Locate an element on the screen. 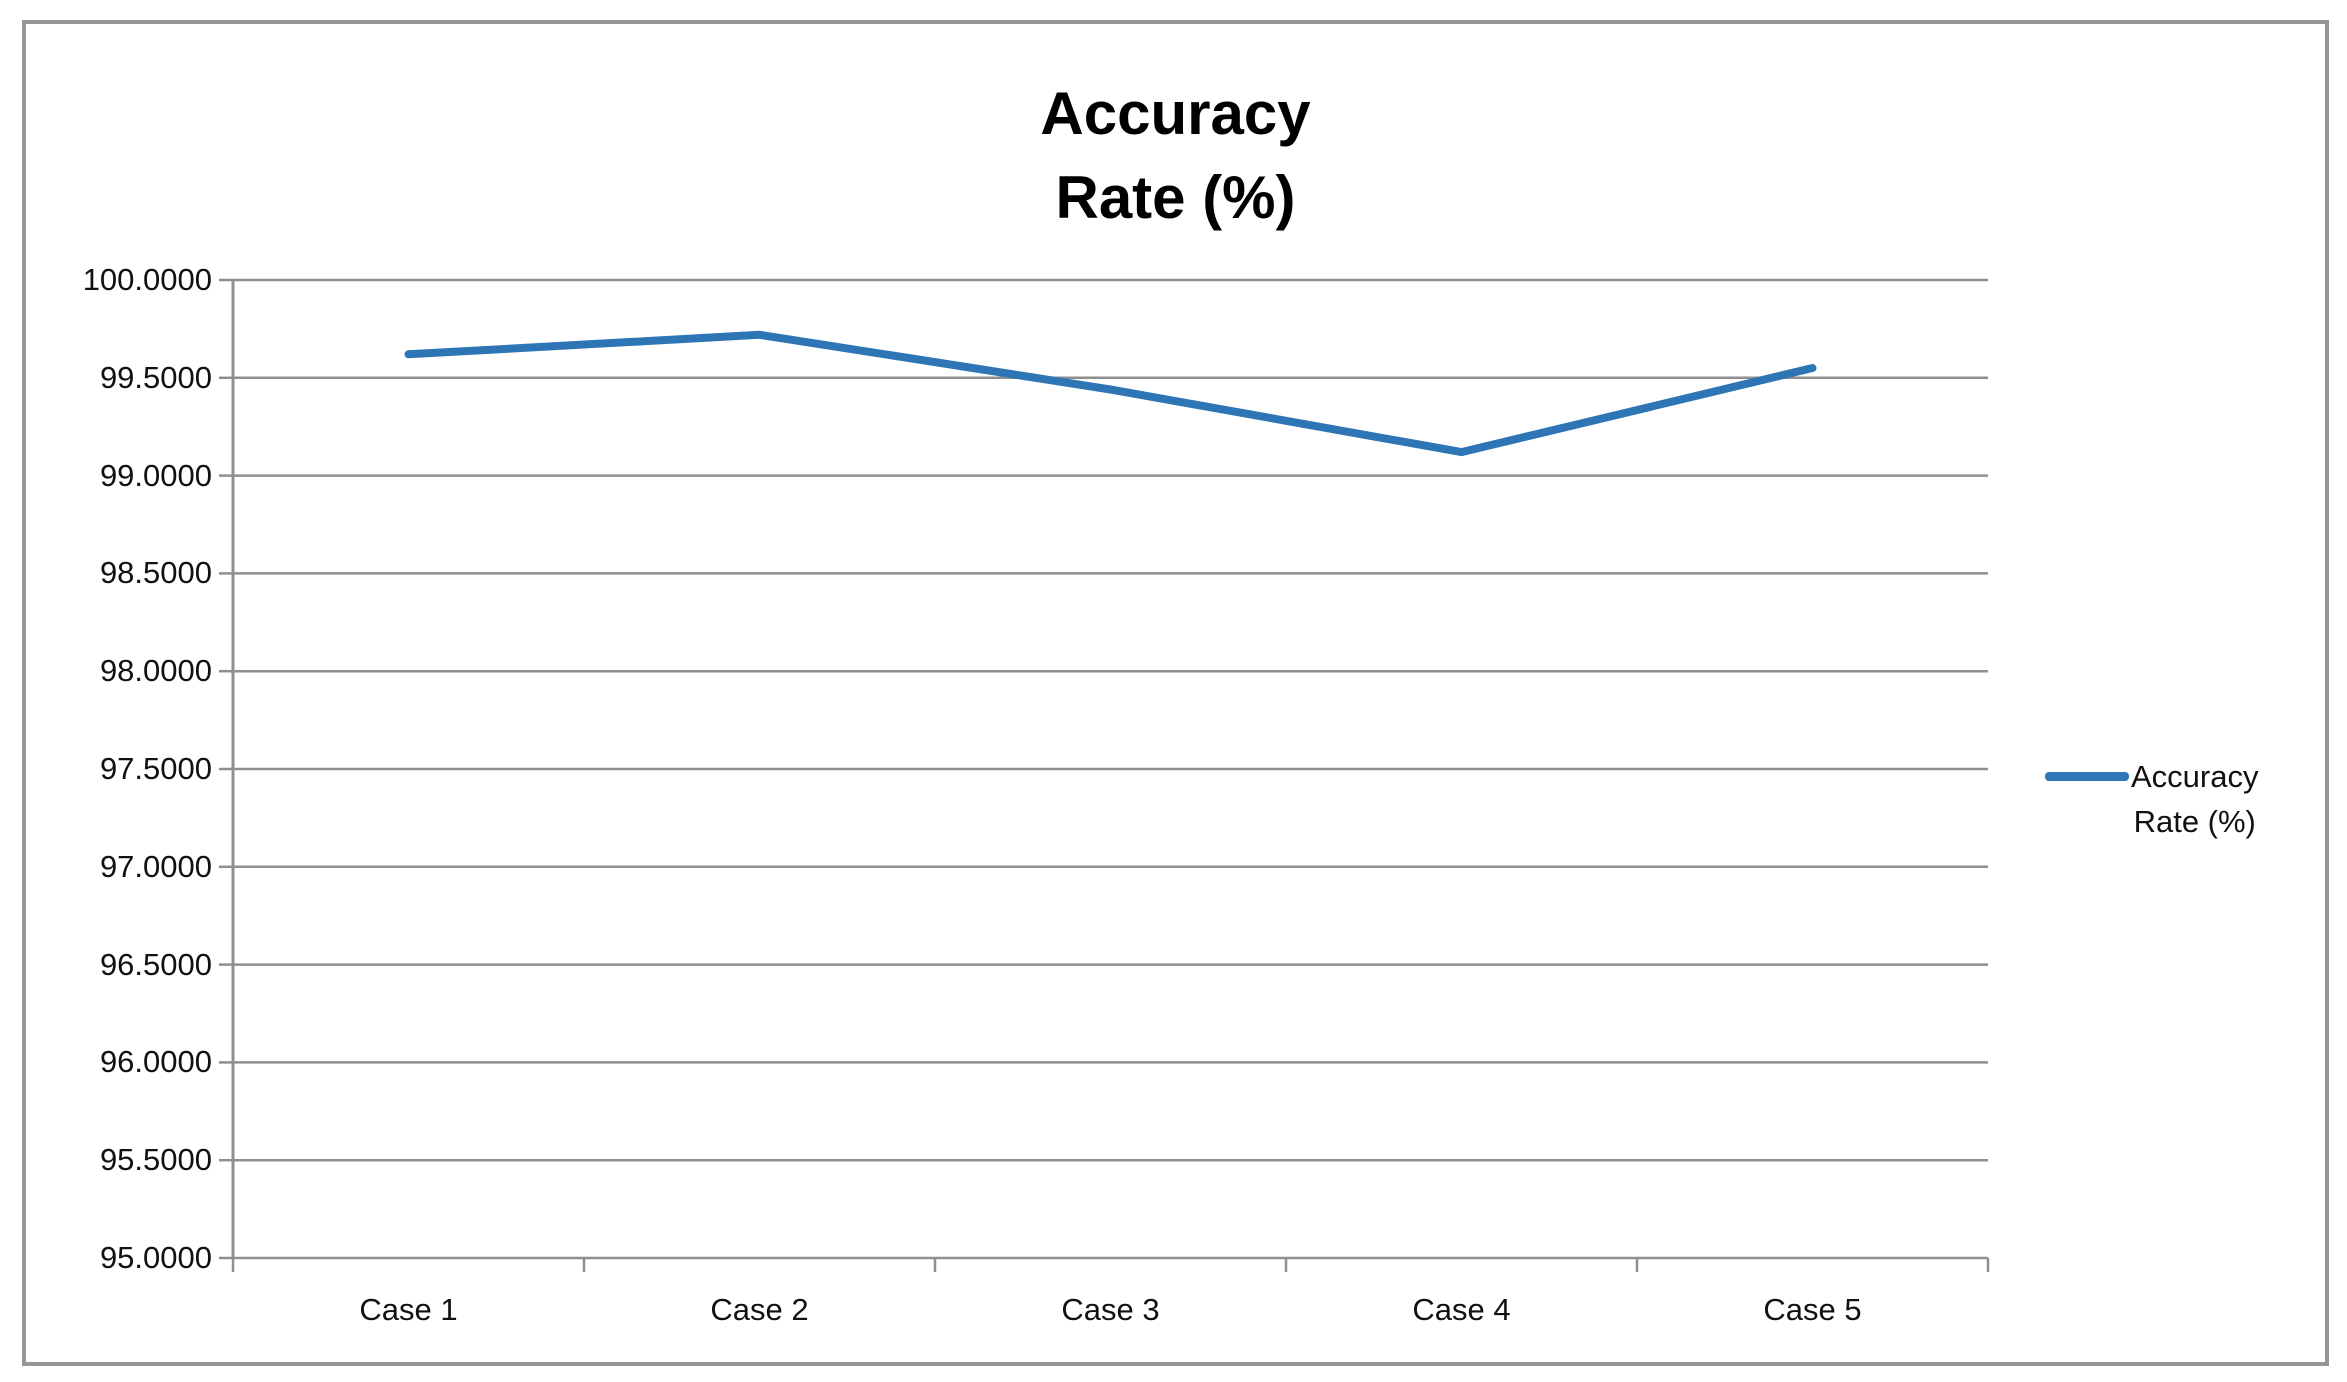  series-line is located at coordinates (1110, 393).